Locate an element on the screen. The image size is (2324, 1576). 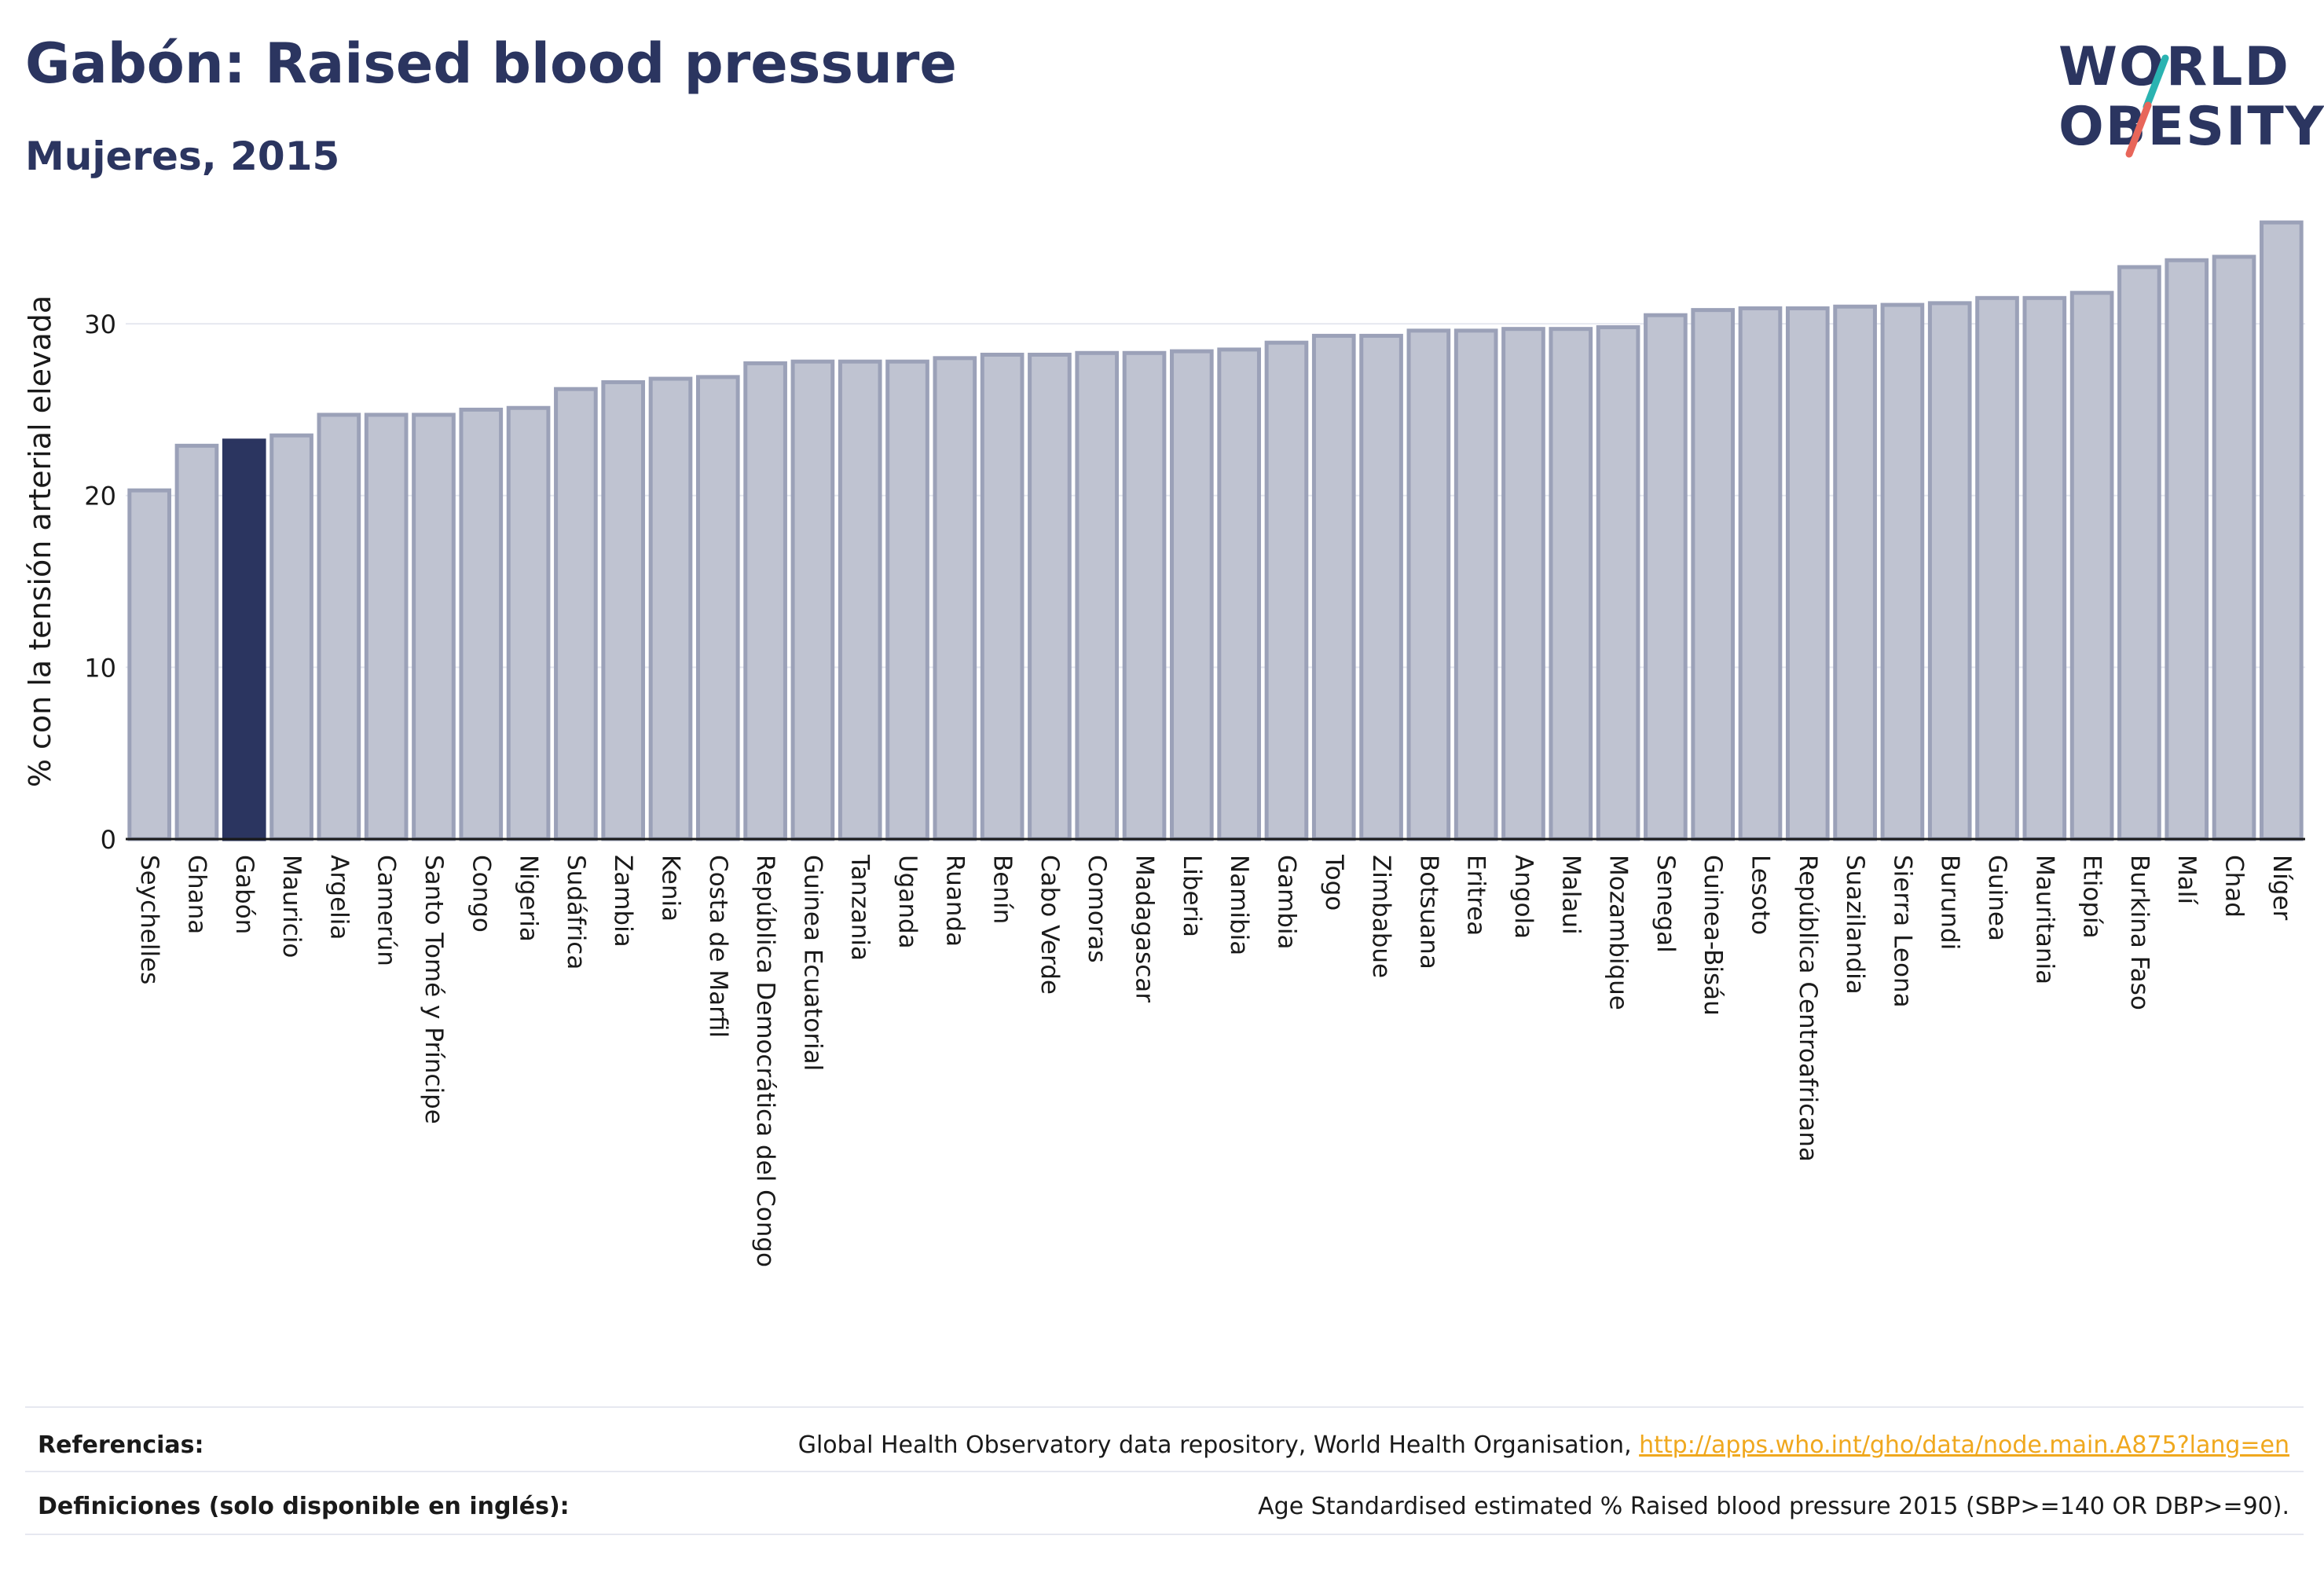
world-obesity-logo: WORLD OBESITY is located at coordinates (2183, 94).